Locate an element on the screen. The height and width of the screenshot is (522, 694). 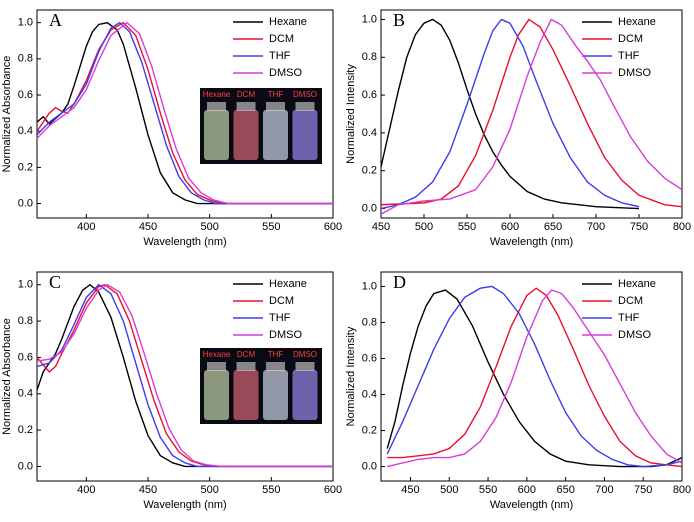
panel-label: A is located at coordinates (55, 20).